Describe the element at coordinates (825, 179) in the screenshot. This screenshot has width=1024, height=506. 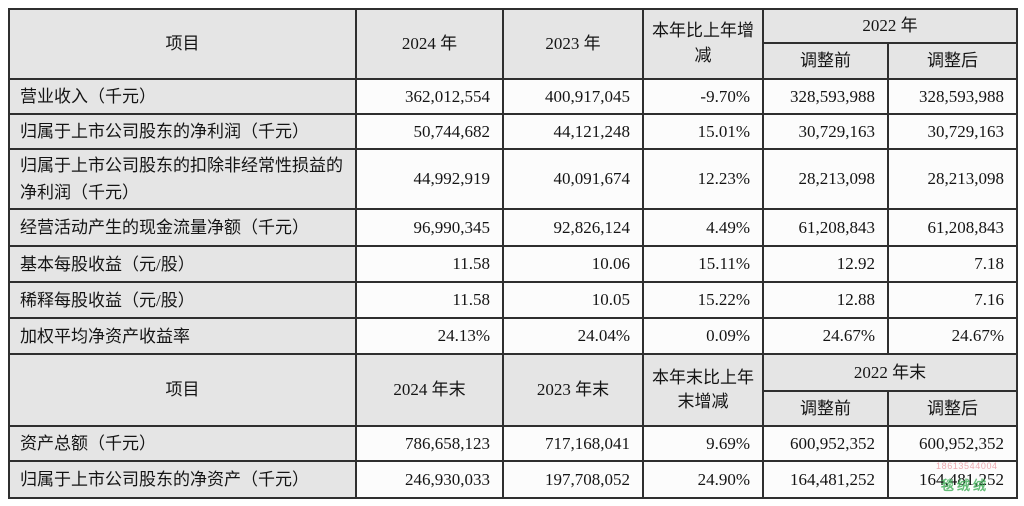
I see `cell-2022-before: 28,213,098` at that location.